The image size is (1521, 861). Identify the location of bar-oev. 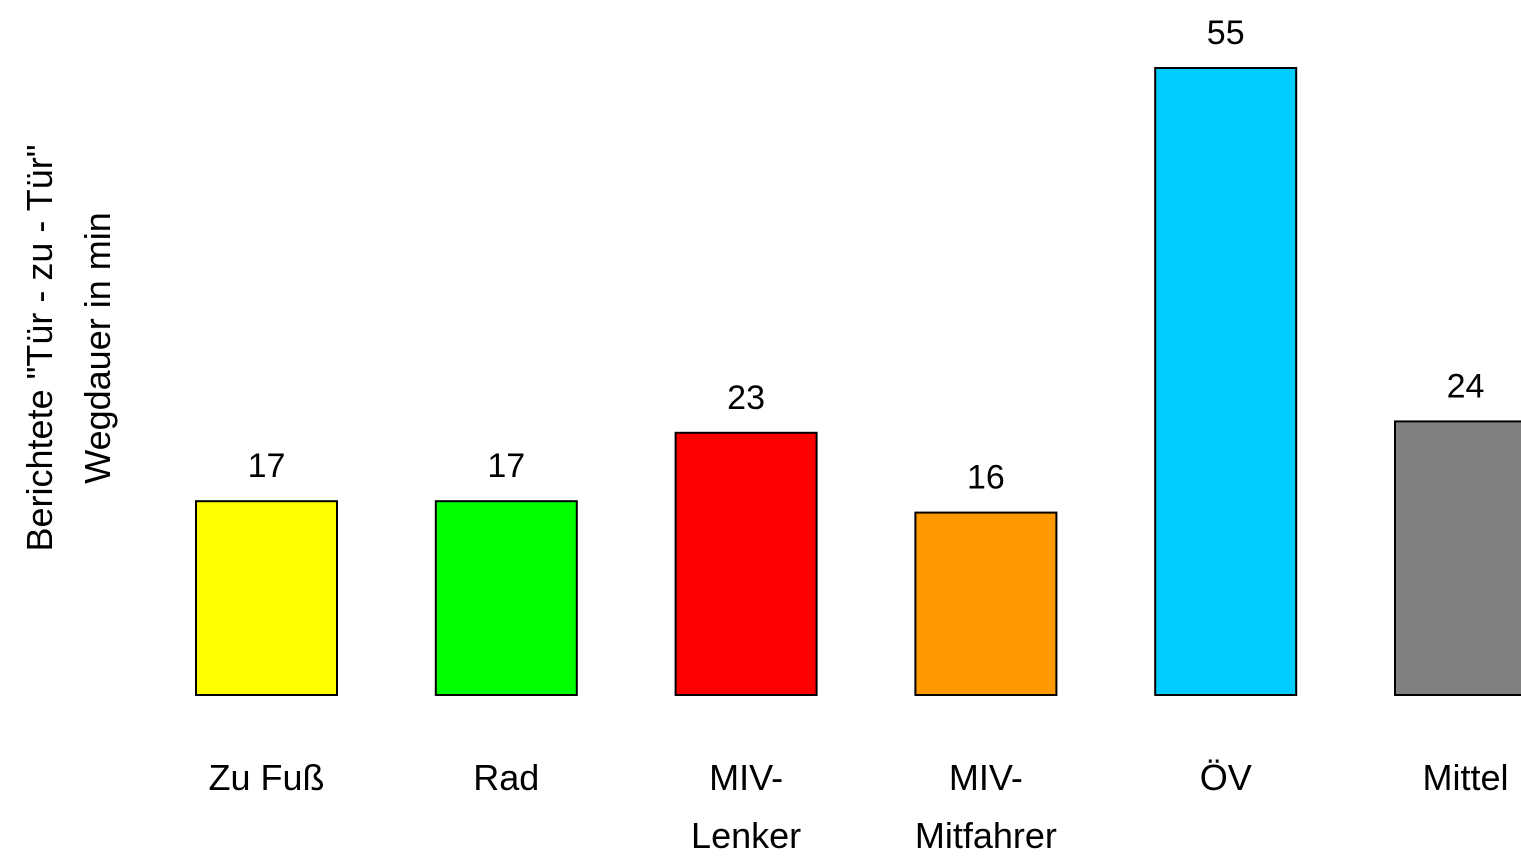
(1226, 381).